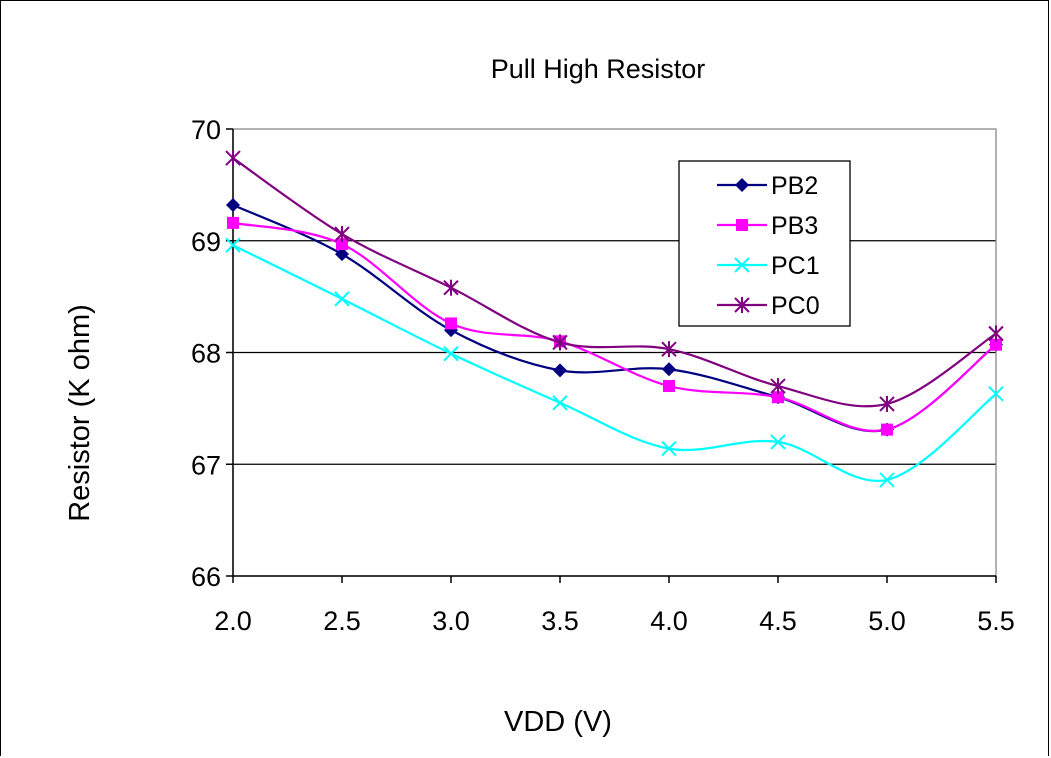 The width and height of the screenshot is (1051, 758). Describe the element at coordinates (206, 465) in the screenshot. I see `y-tick-label: 67` at that location.